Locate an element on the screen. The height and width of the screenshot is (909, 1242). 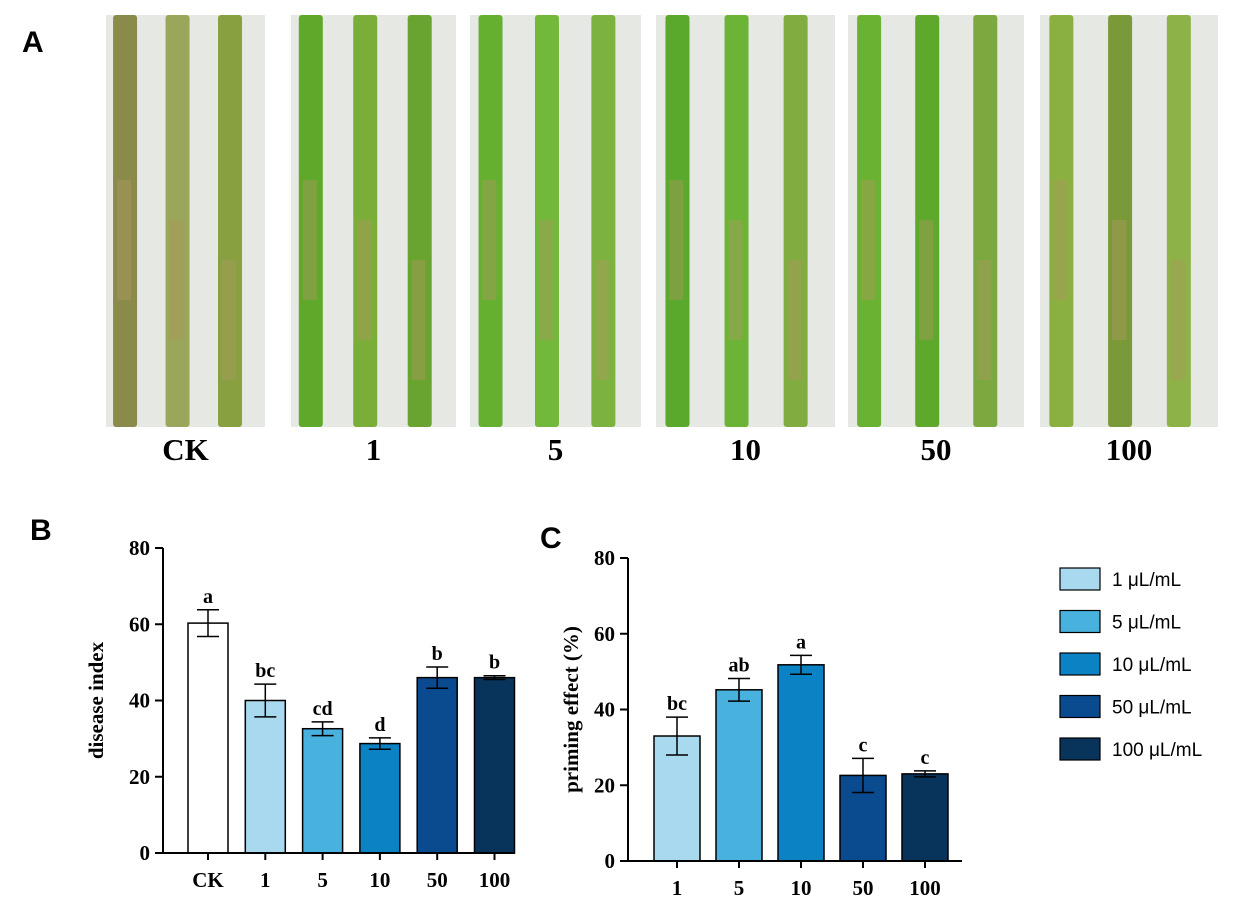
legend-label: 10 μL/mL is located at coordinates (1152, 665).